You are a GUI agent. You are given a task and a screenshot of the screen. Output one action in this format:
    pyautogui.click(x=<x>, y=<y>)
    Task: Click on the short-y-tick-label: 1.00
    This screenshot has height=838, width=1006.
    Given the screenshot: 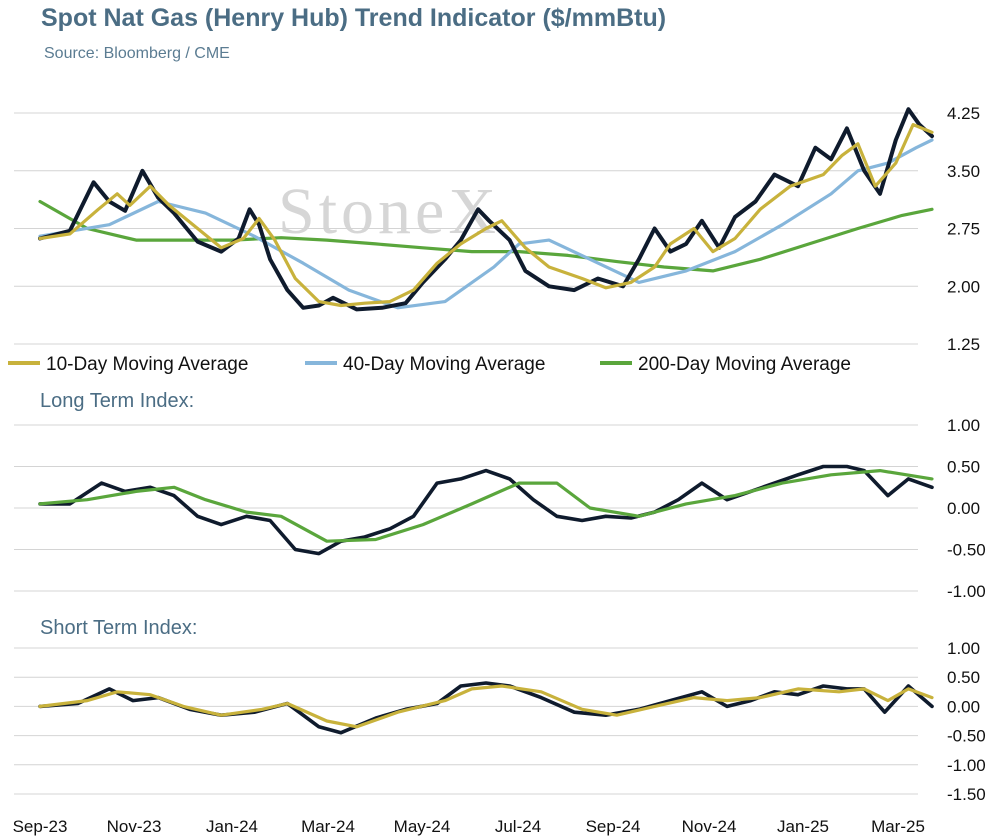 What is the action you would take?
    pyautogui.click(x=963, y=648)
    